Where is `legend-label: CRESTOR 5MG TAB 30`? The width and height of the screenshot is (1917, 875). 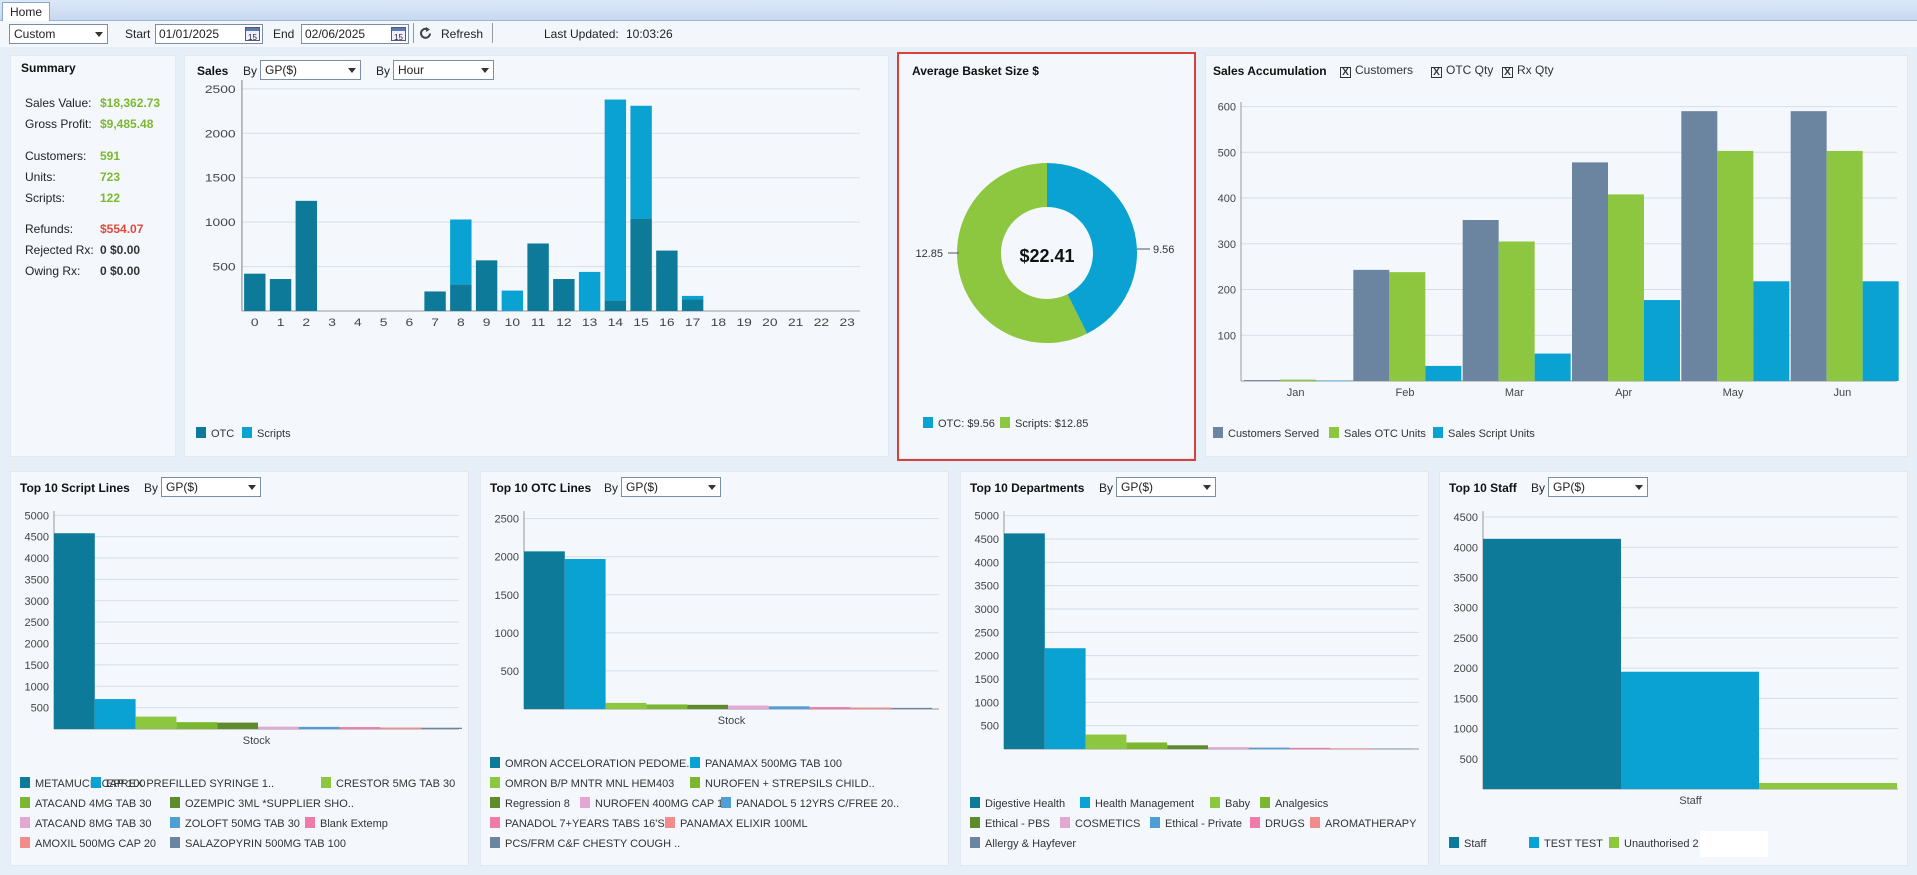 legend-label: CRESTOR 5MG TAB 30 is located at coordinates (396, 784).